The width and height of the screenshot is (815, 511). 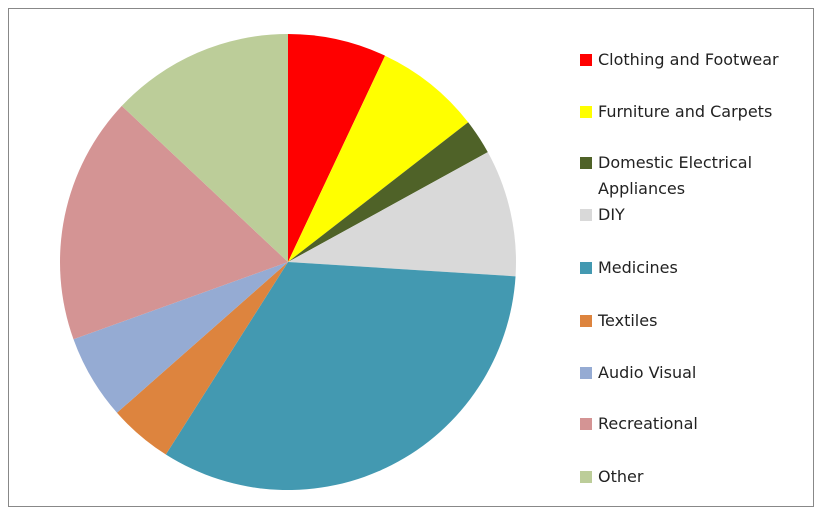 I want to click on legend-label: Recreational, so click(x=648, y=423).